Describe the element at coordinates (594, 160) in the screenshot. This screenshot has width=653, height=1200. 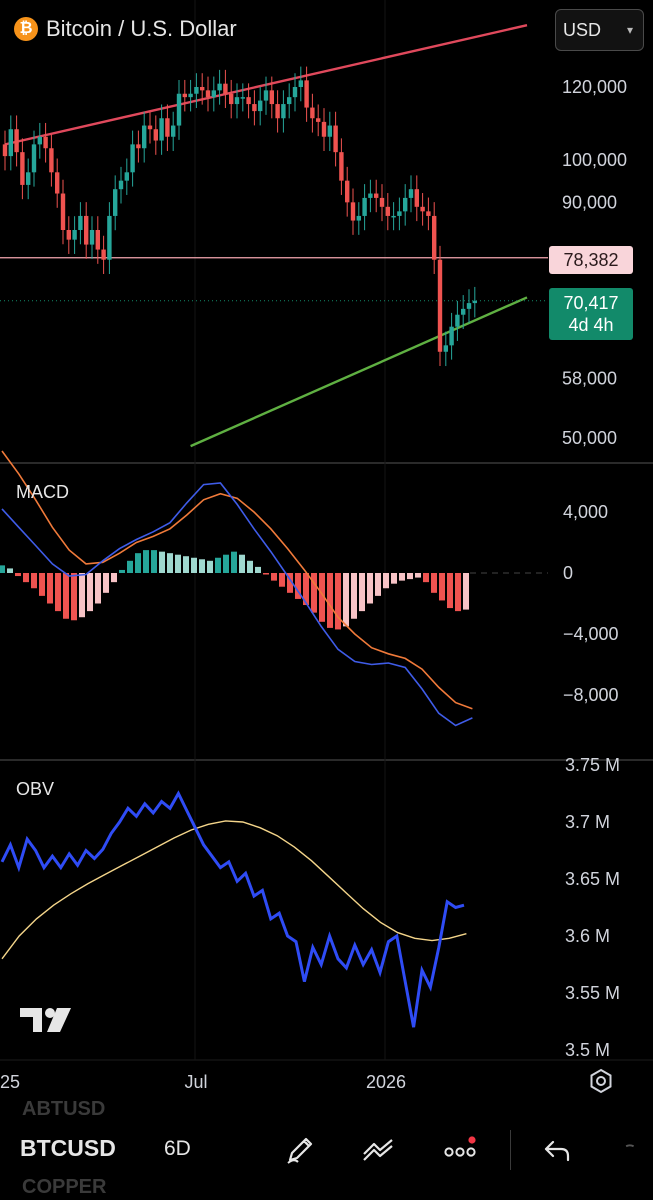
I see `price-tick-label: 100,000` at that location.